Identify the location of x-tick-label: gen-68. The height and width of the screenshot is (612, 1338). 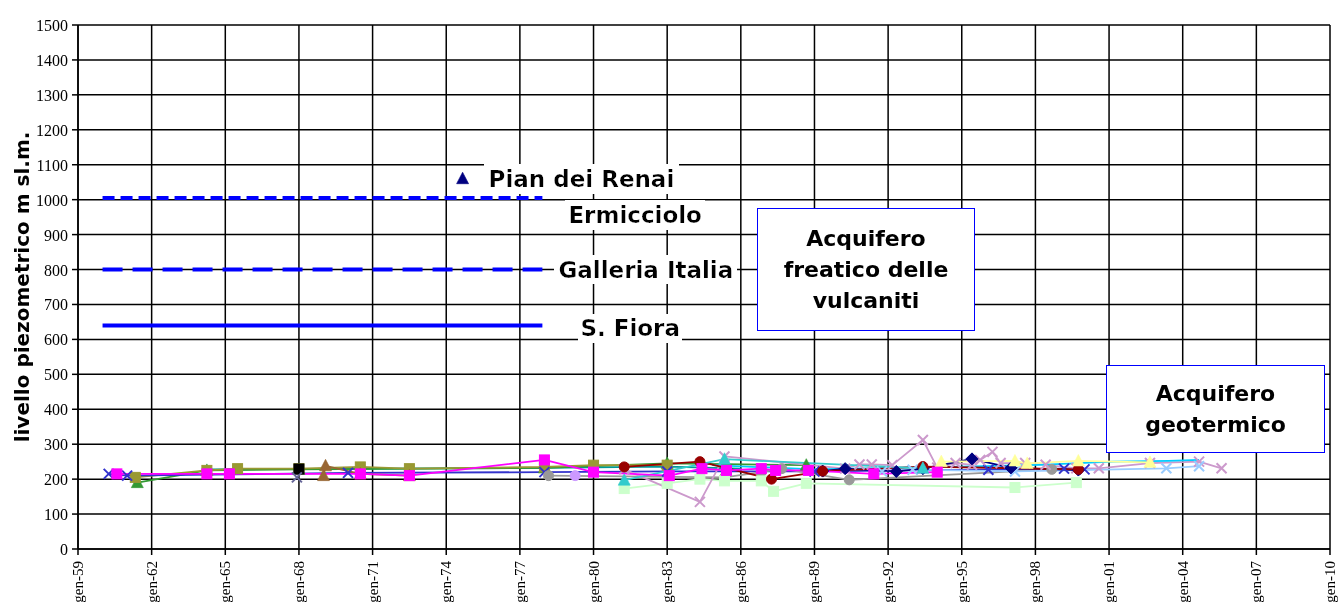
(298, 582).